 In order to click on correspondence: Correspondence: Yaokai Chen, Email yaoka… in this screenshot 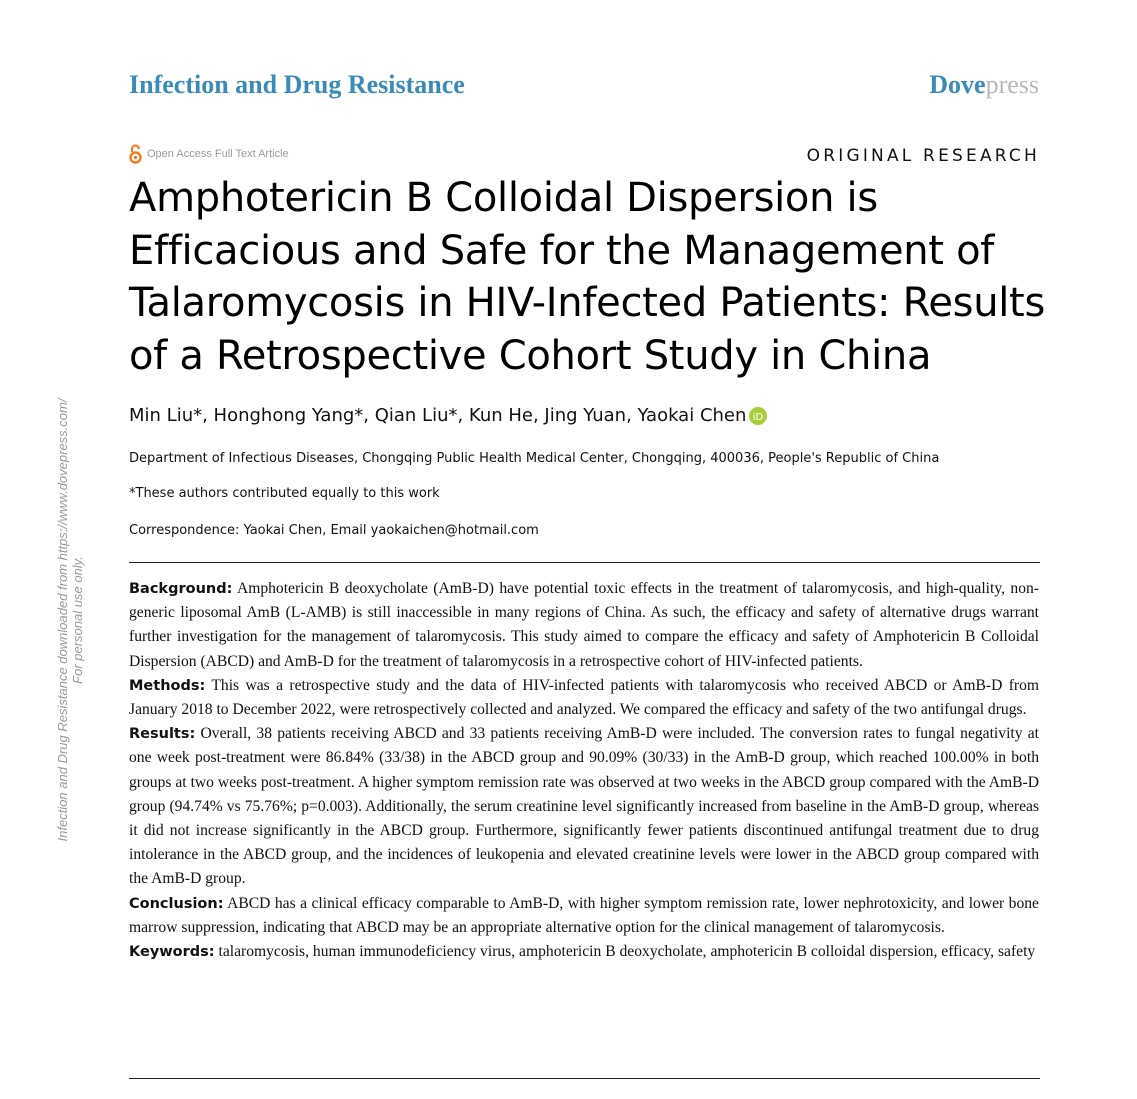, I will do `click(334, 530)`.